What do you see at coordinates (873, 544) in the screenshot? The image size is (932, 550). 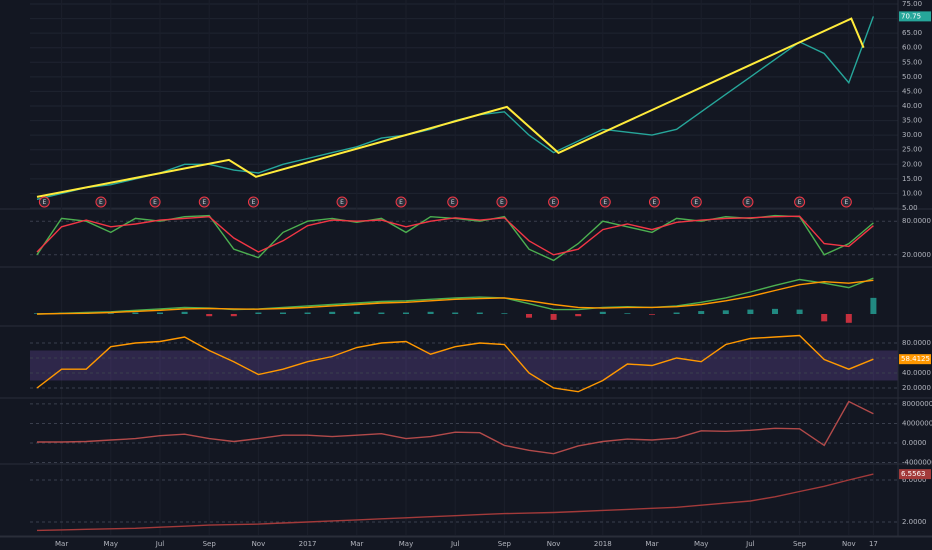 I see `x-tick-label: 17` at bounding box center [873, 544].